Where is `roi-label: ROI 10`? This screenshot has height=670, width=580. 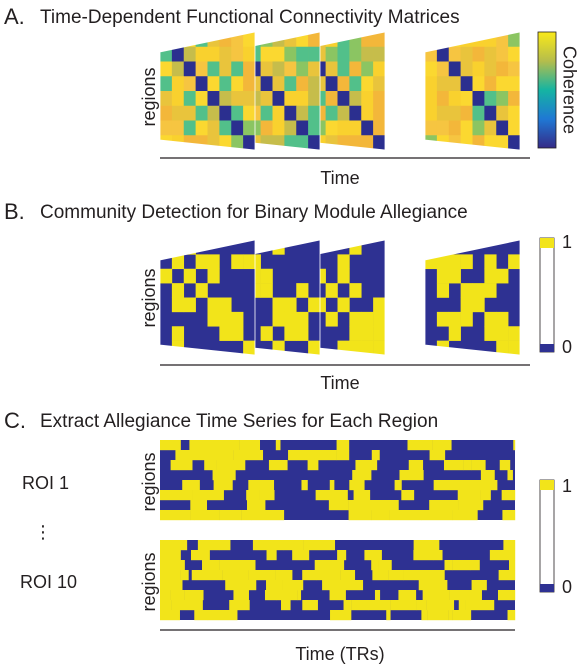 roi-label: ROI 10 is located at coordinates (48, 582).